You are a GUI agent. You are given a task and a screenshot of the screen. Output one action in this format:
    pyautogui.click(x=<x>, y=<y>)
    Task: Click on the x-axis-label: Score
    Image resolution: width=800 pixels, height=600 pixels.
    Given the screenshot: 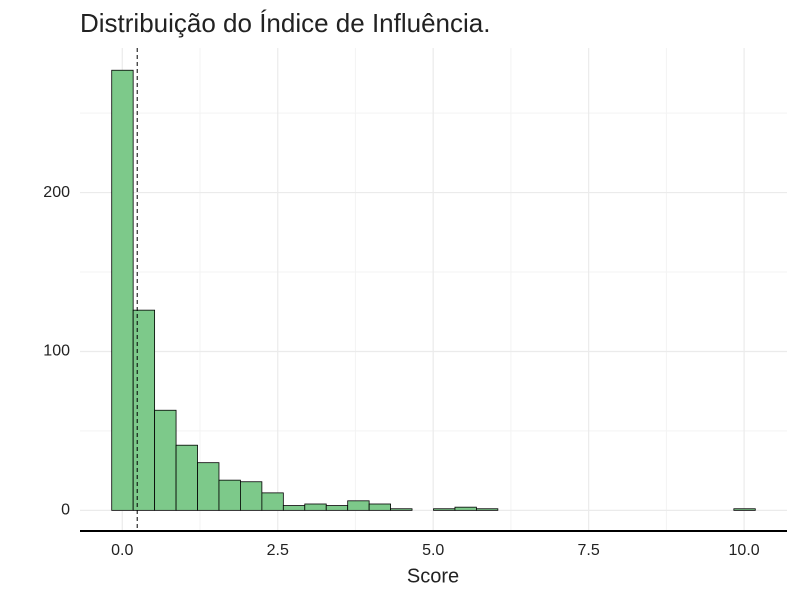 What is the action you would take?
    pyautogui.click(x=433, y=576)
    